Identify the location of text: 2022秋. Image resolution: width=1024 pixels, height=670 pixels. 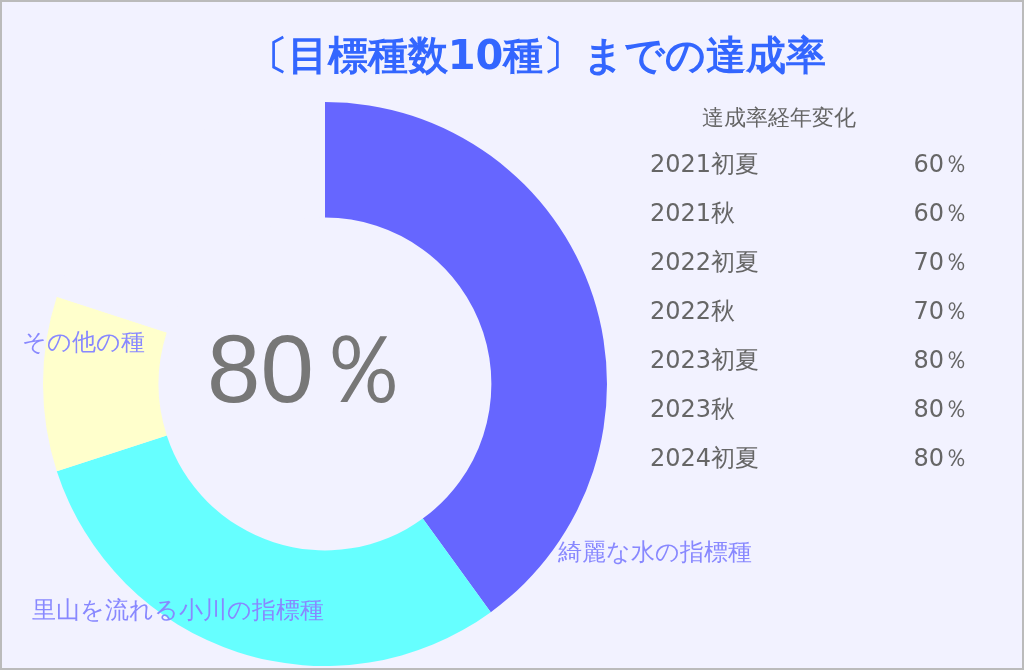
(693, 311).